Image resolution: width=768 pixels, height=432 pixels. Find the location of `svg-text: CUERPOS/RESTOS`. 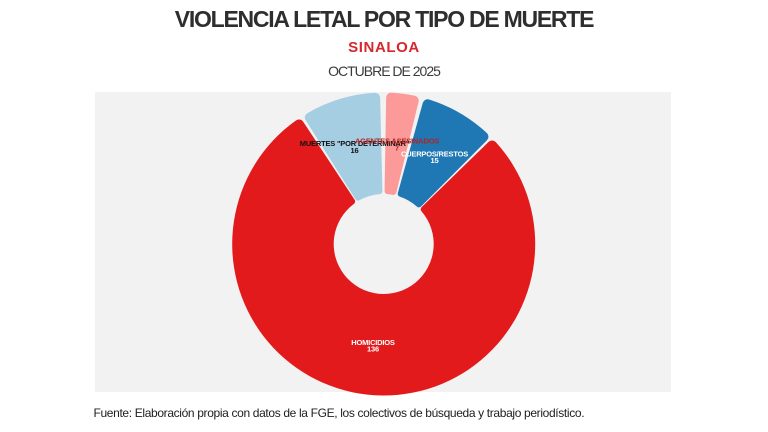

svg-text: CUERPOS/RESTOS is located at coordinates (434, 154).